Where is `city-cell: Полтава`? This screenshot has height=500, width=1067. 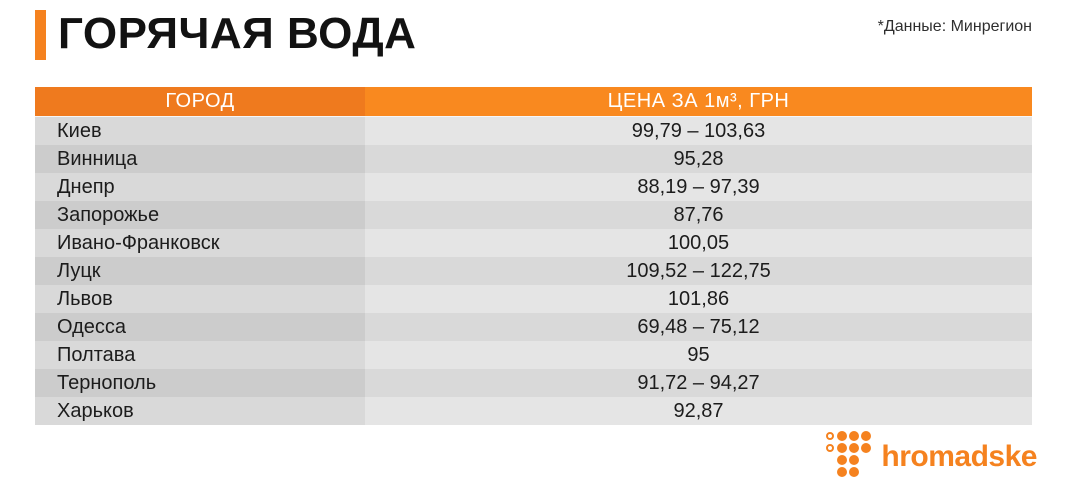
city-cell: Полтава is located at coordinates (200, 355).